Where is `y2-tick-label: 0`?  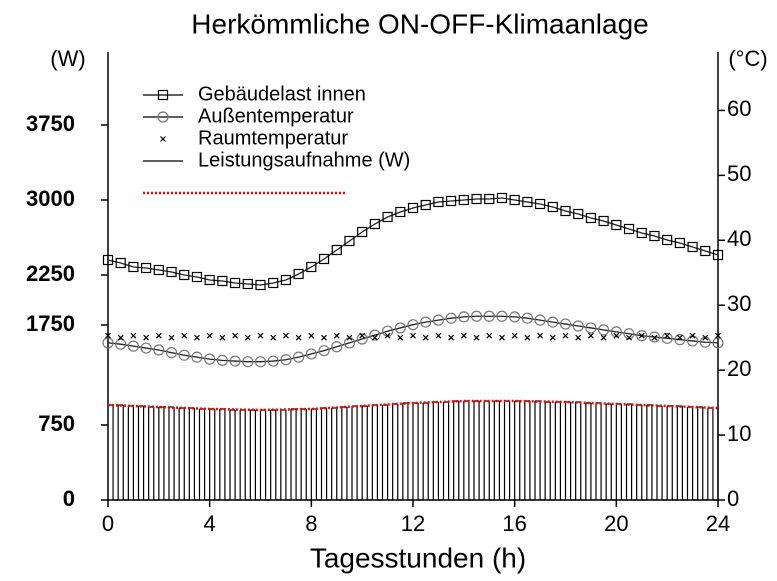 y2-tick-label: 0 is located at coordinates (733, 498).